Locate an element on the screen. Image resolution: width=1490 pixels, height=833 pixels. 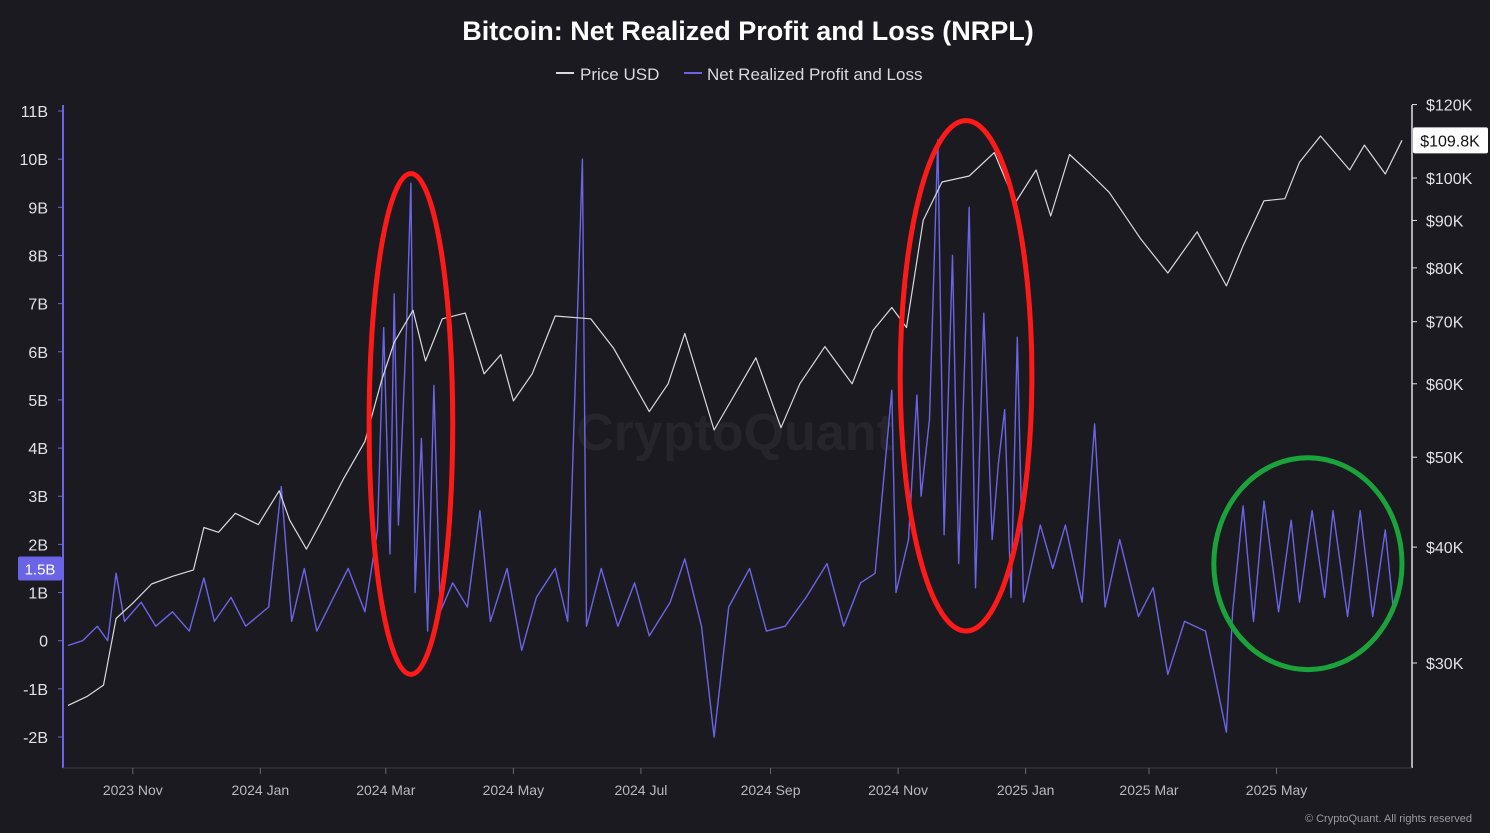
left-tick-label-7: 4B is located at coordinates (38, 449).